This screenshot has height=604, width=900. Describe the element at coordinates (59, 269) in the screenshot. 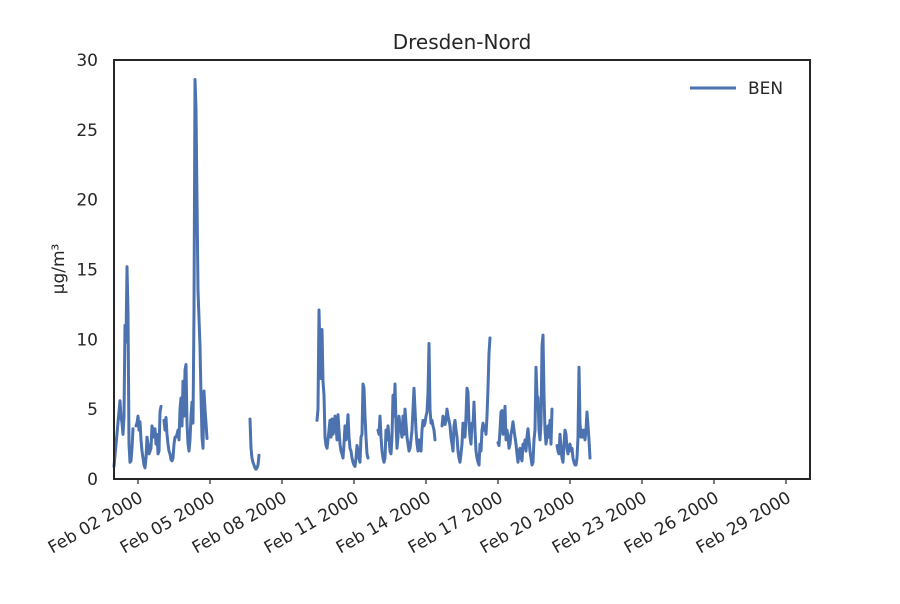

I see `y-axis-label: µg/m³` at that location.